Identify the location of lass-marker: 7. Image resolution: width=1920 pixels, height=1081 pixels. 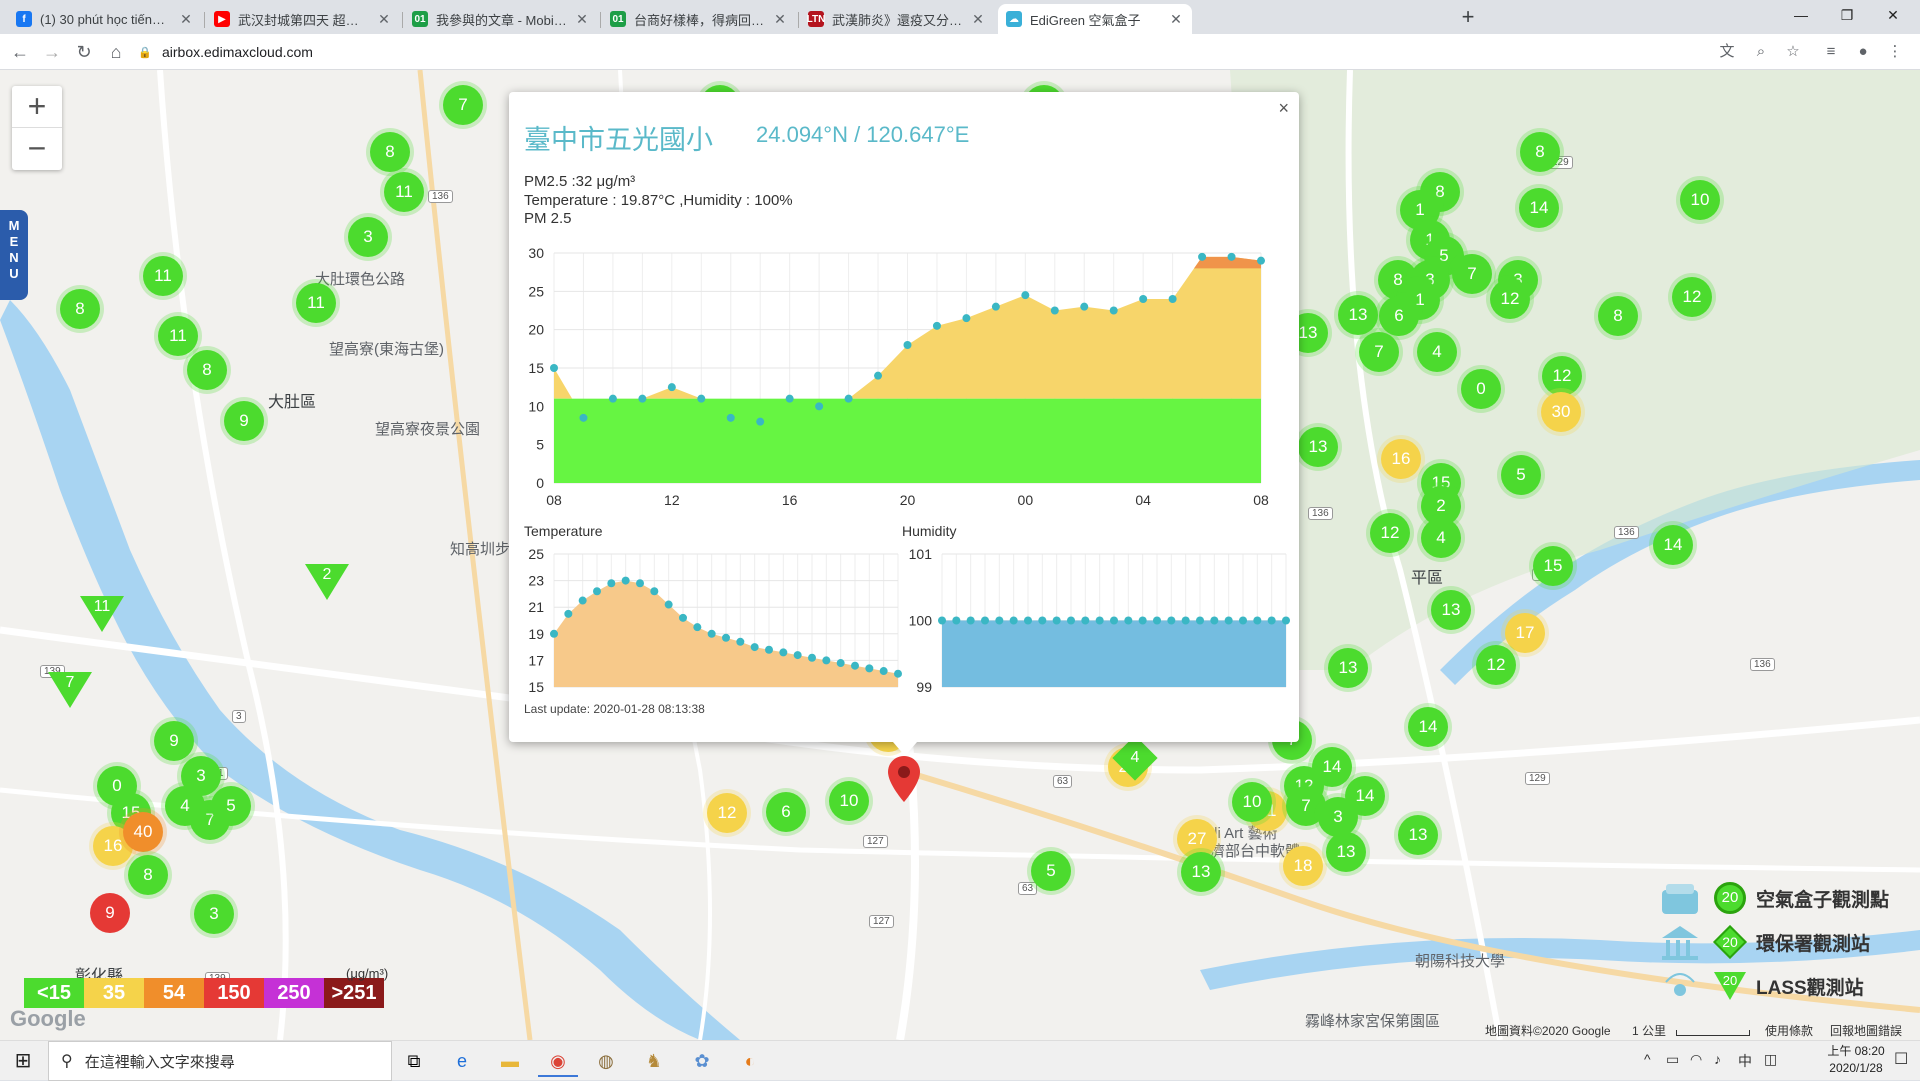
(70, 690).